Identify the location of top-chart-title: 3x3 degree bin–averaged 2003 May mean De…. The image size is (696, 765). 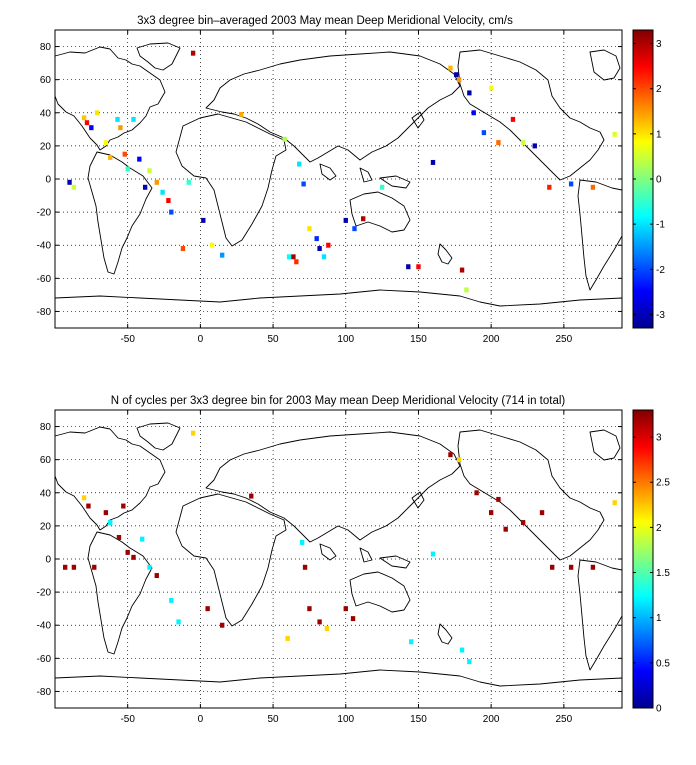
(325, 21).